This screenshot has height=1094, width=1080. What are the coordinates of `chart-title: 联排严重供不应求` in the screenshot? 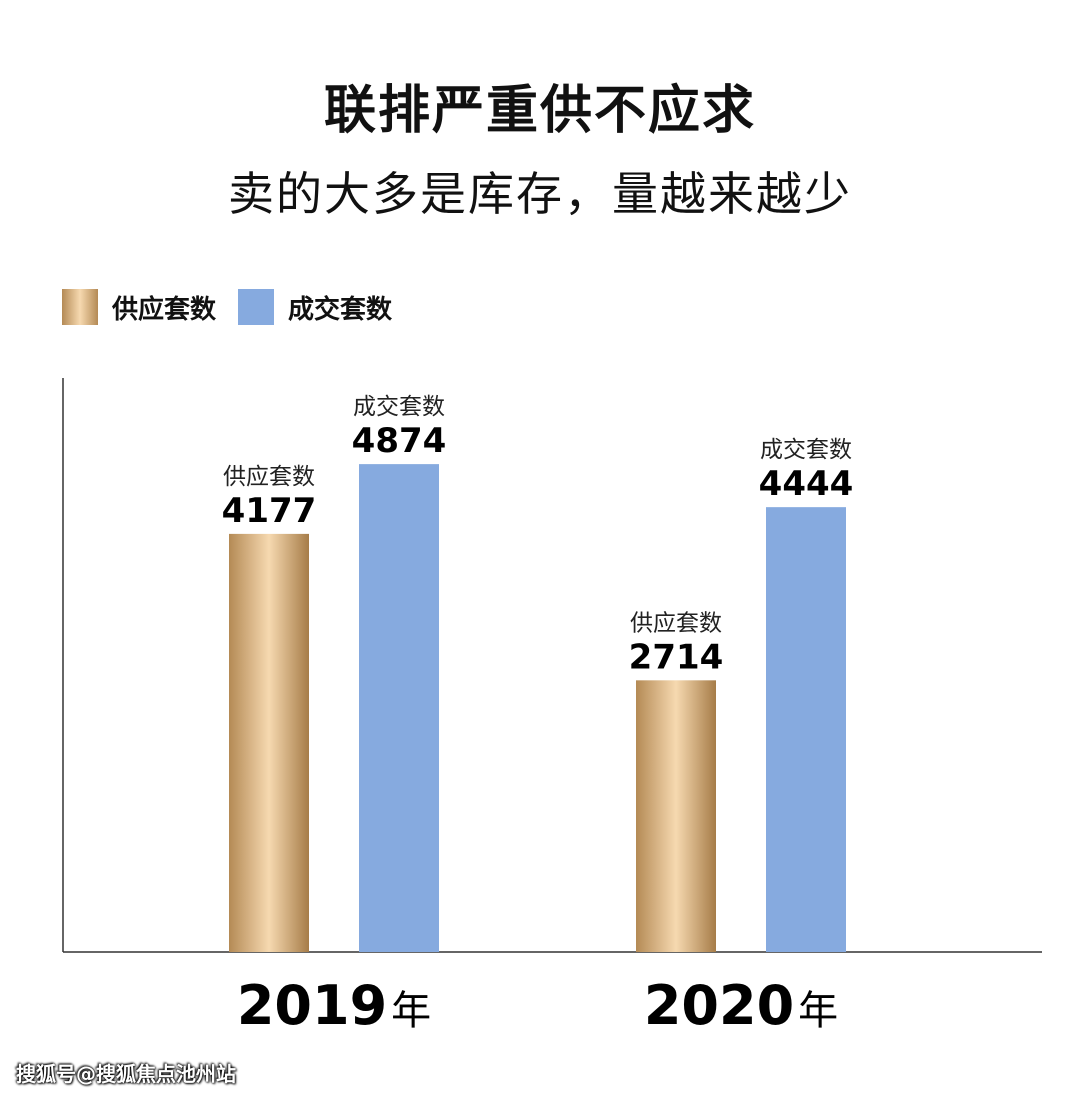 It's located at (539, 111).